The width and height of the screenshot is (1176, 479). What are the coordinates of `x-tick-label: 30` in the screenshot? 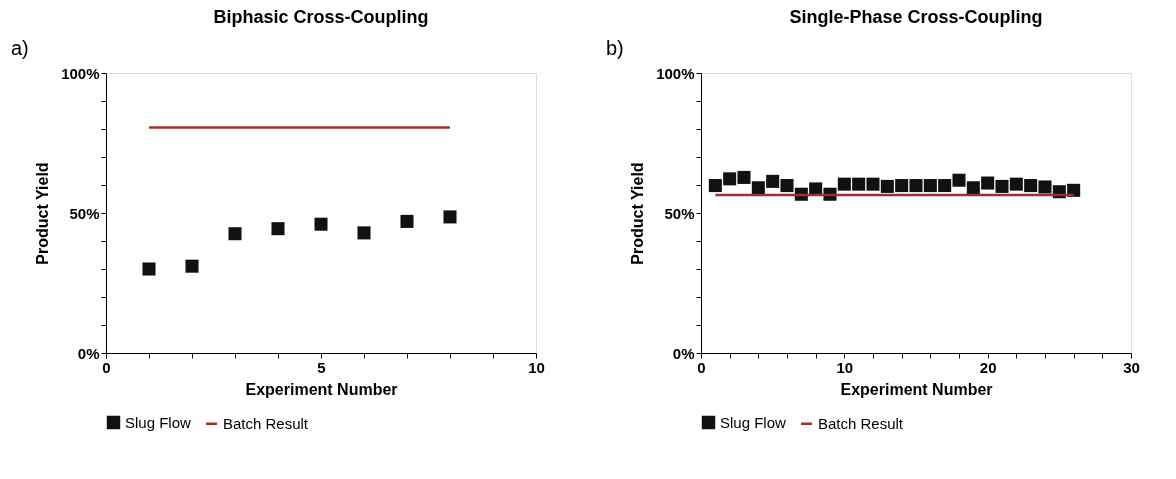 It's located at (1131, 367).